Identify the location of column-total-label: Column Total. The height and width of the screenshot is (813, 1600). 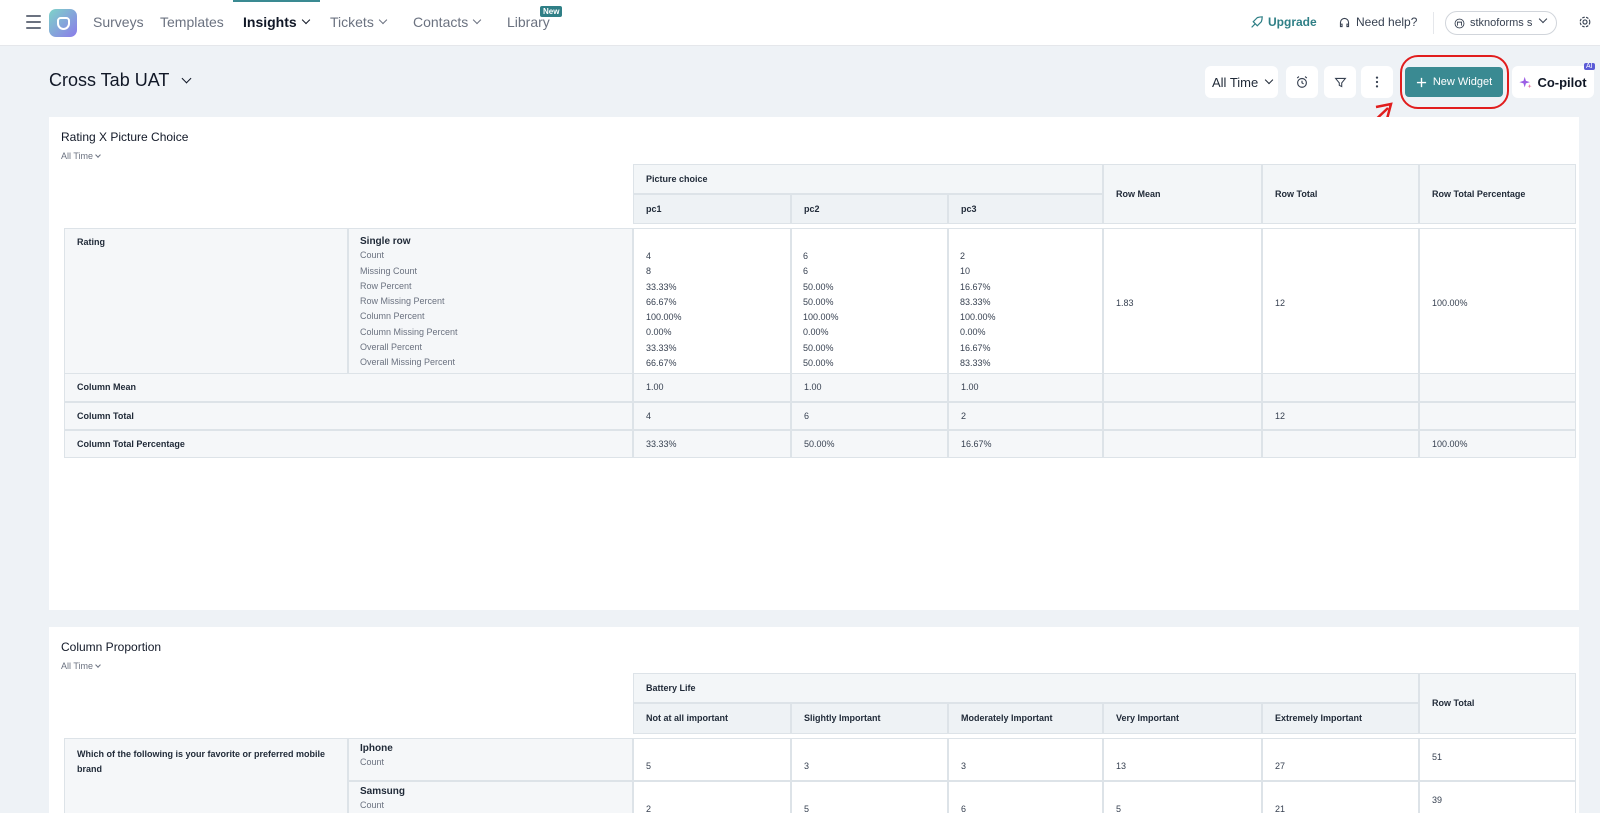
(348, 416).